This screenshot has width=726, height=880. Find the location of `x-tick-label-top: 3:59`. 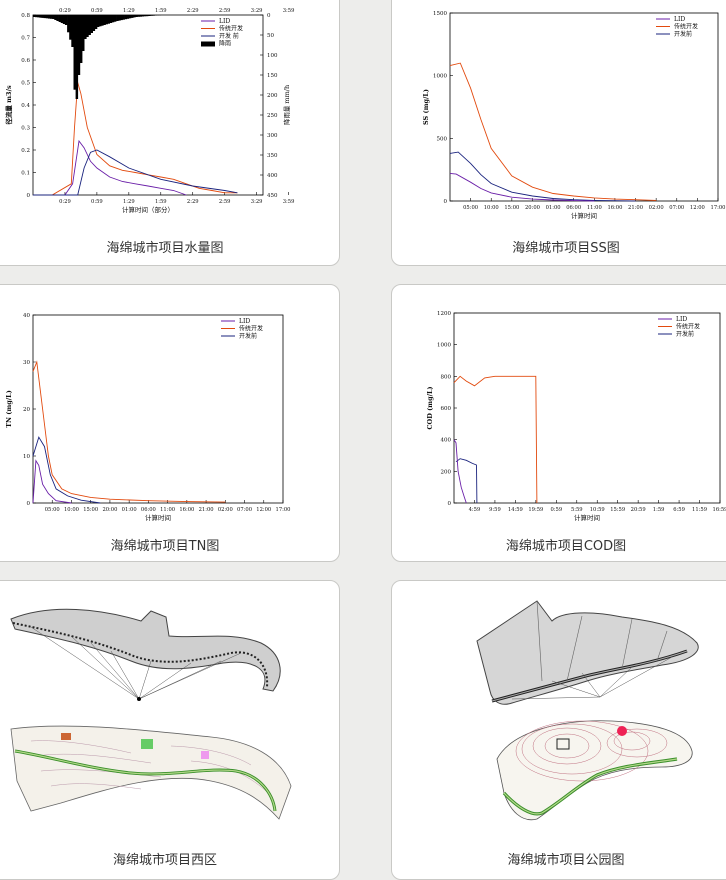

x-tick-label-top: 3:59 is located at coordinates (289, 11).